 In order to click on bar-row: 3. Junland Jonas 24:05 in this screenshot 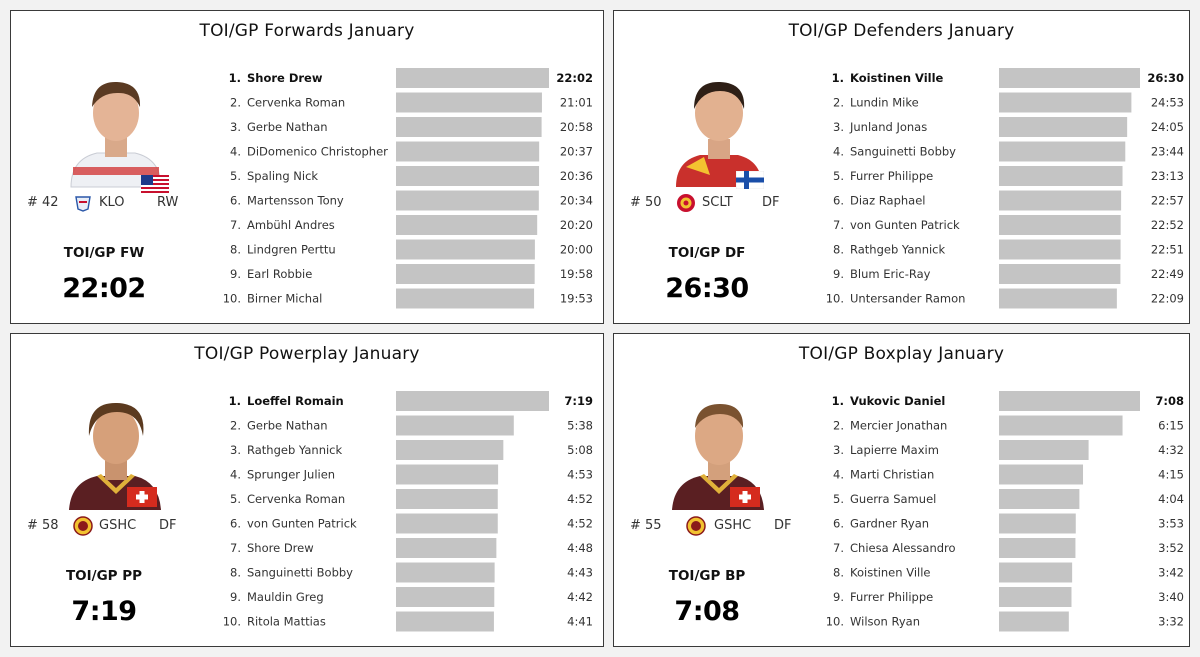, I will do `click(1008, 127)`.